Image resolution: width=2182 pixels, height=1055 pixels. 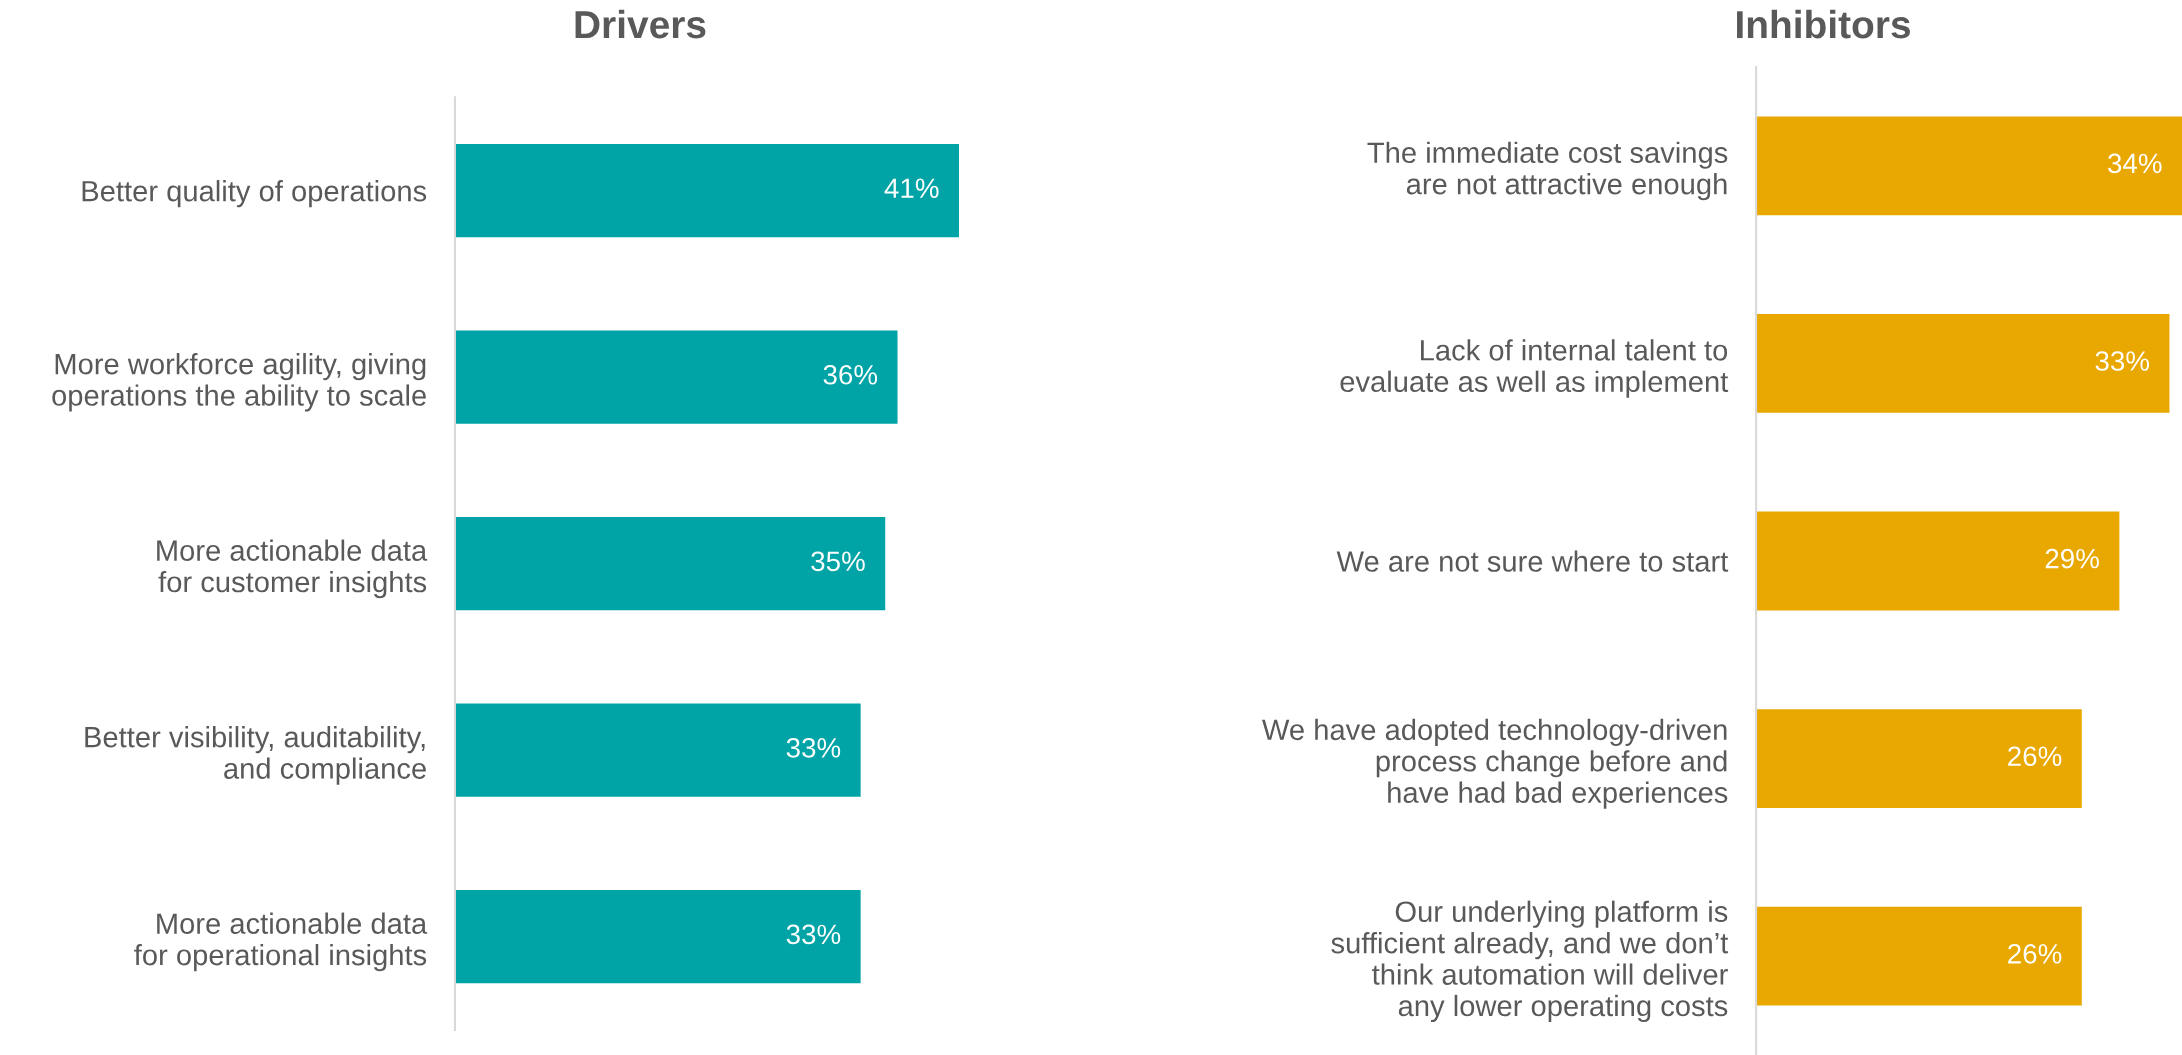 I want to click on y-tick-label: More actionable data for operational insights, so click(x=281, y=942).